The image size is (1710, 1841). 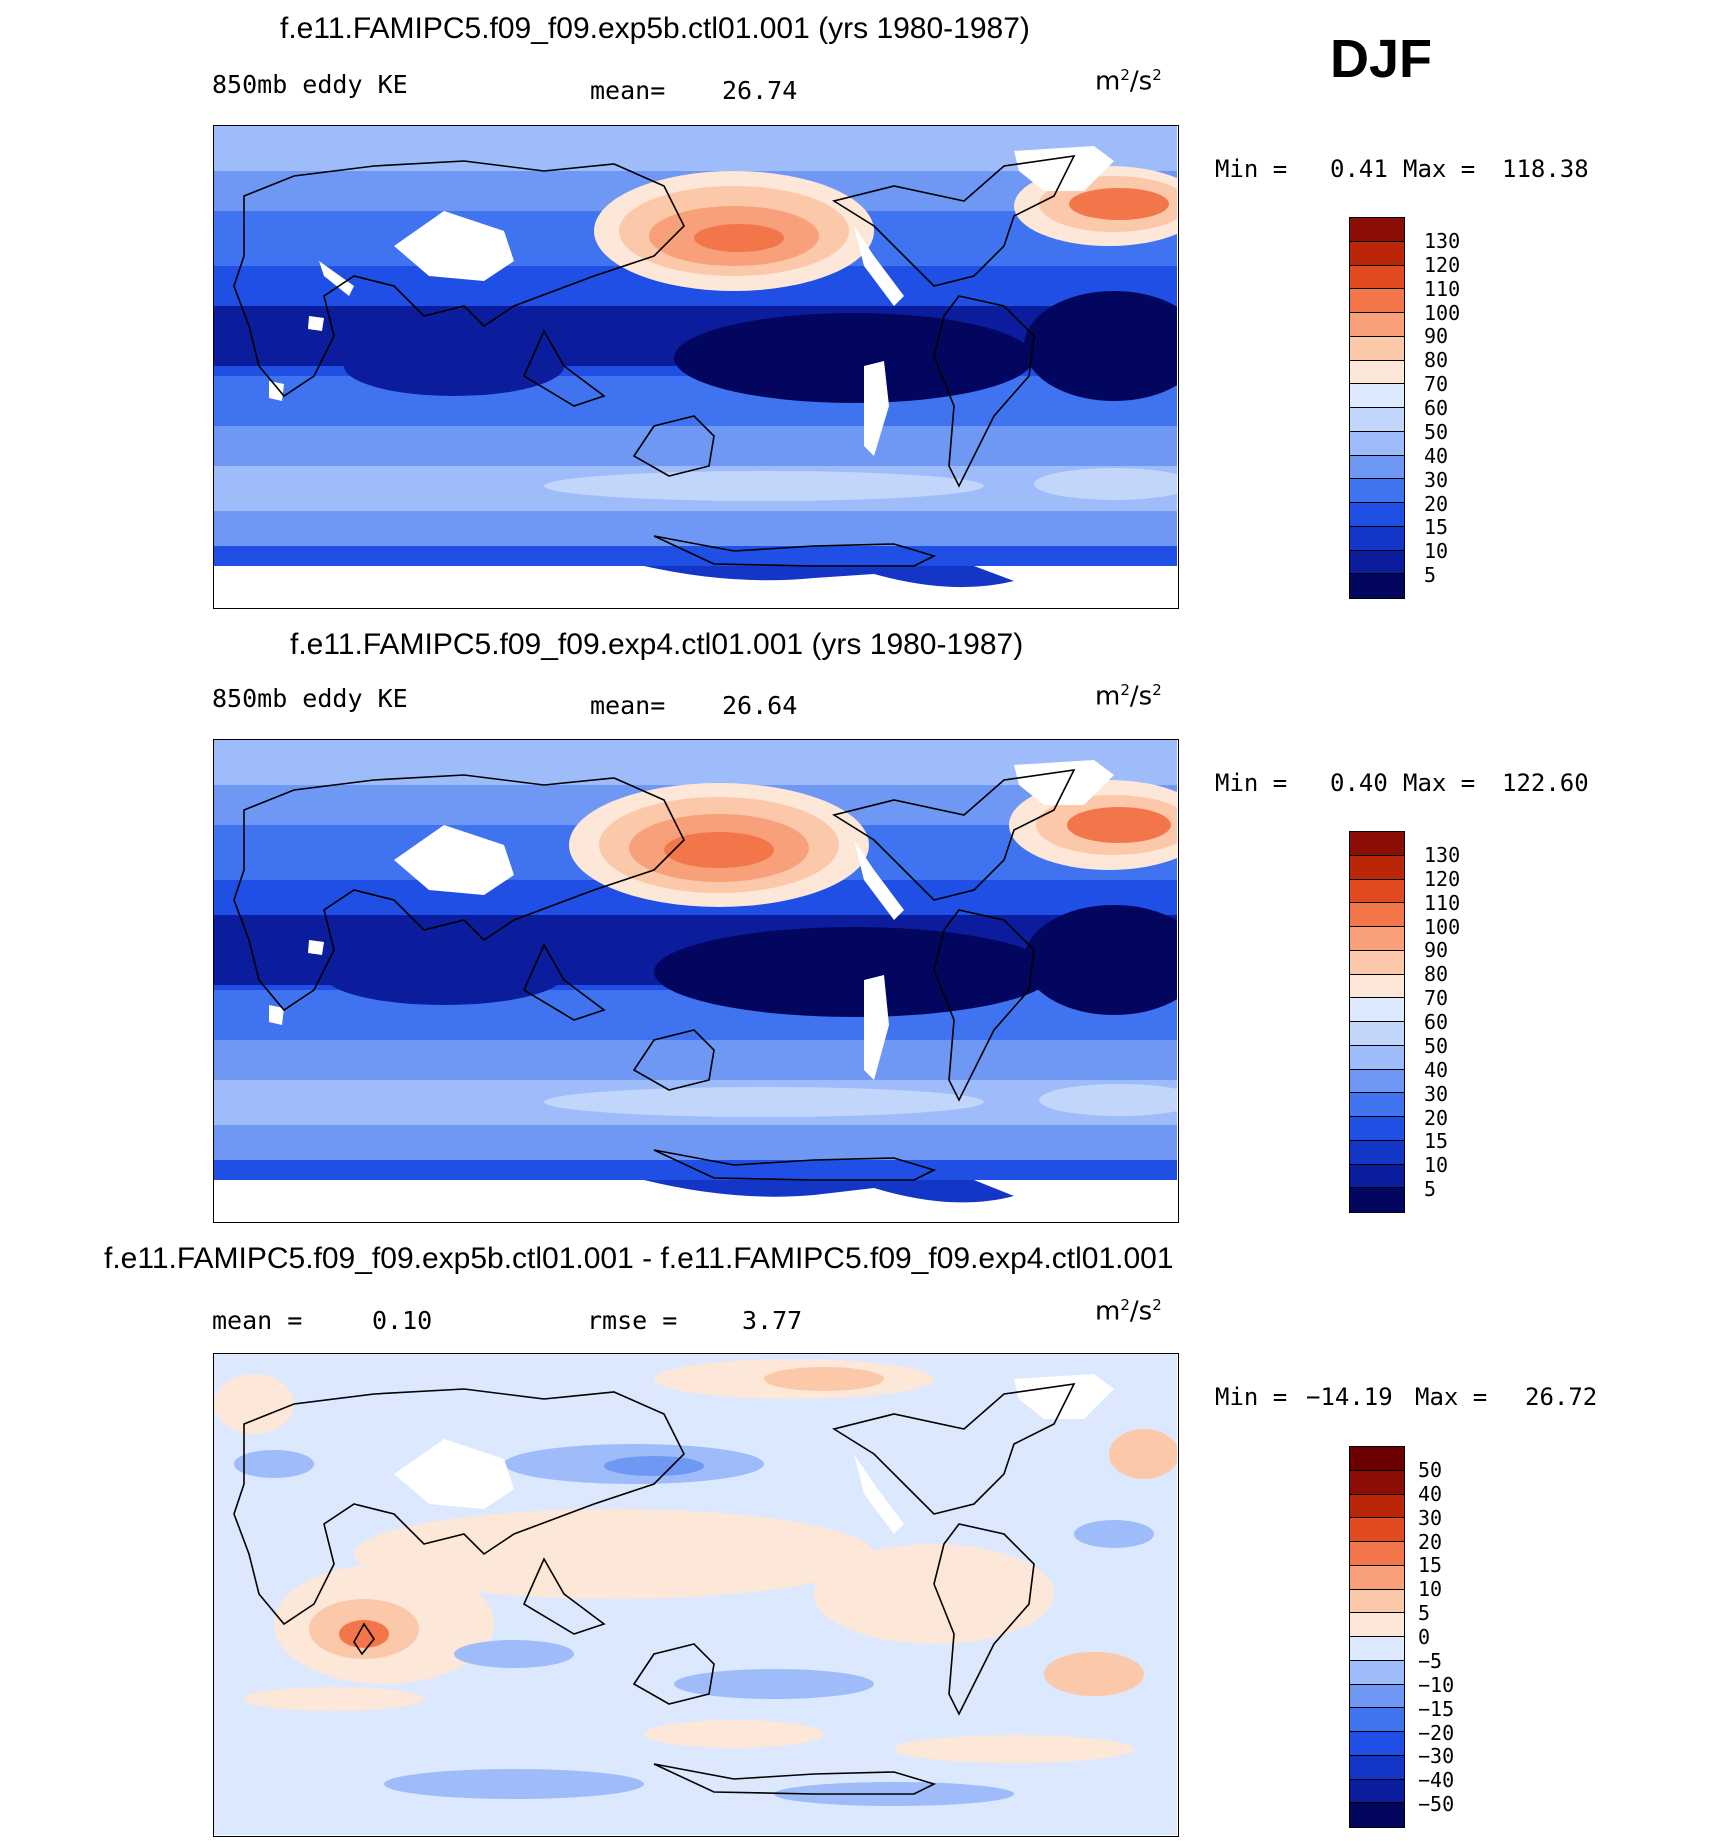 What do you see at coordinates (628, 705) in the screenshot?
I see `panel2-mean-label: mean=` at bounding box center [628, 705].